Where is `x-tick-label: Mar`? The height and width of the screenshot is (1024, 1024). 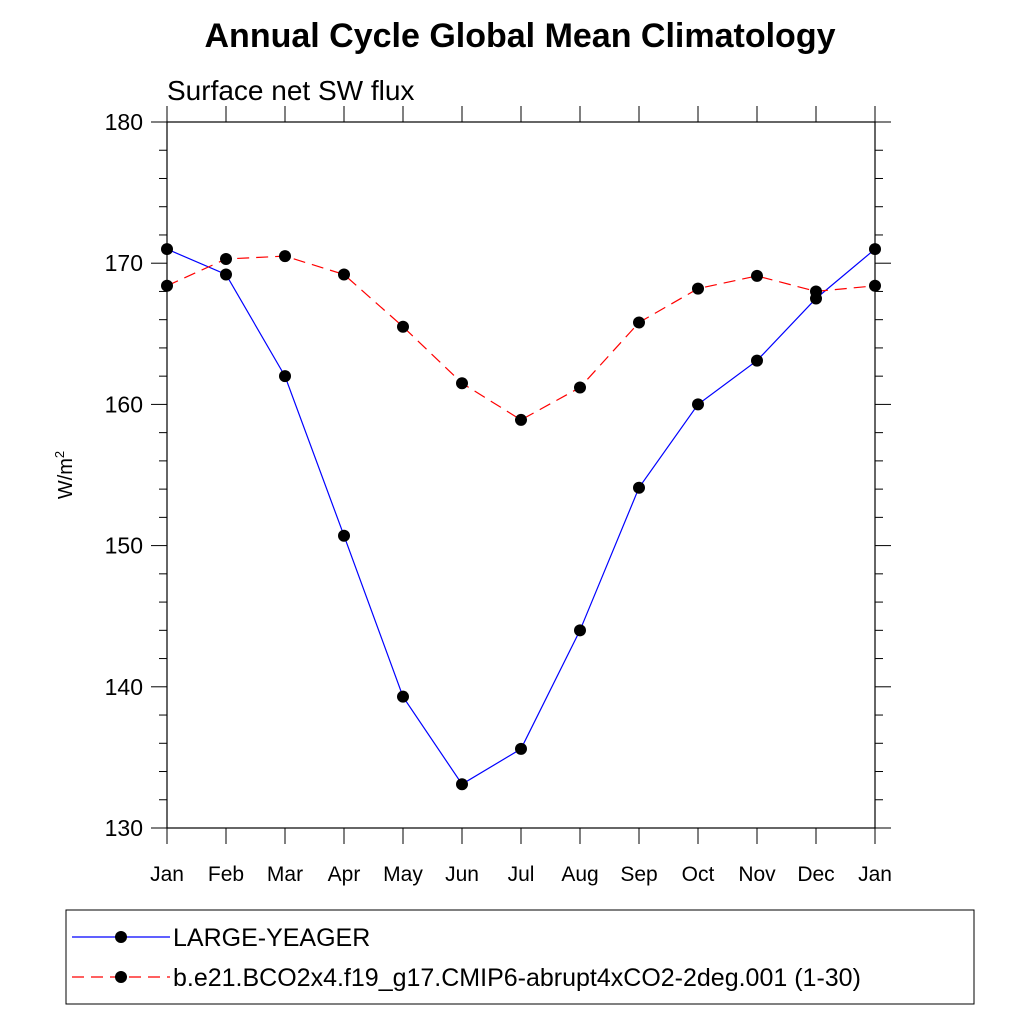
x-tick-label: Mar is located at coordinates (285, 874).